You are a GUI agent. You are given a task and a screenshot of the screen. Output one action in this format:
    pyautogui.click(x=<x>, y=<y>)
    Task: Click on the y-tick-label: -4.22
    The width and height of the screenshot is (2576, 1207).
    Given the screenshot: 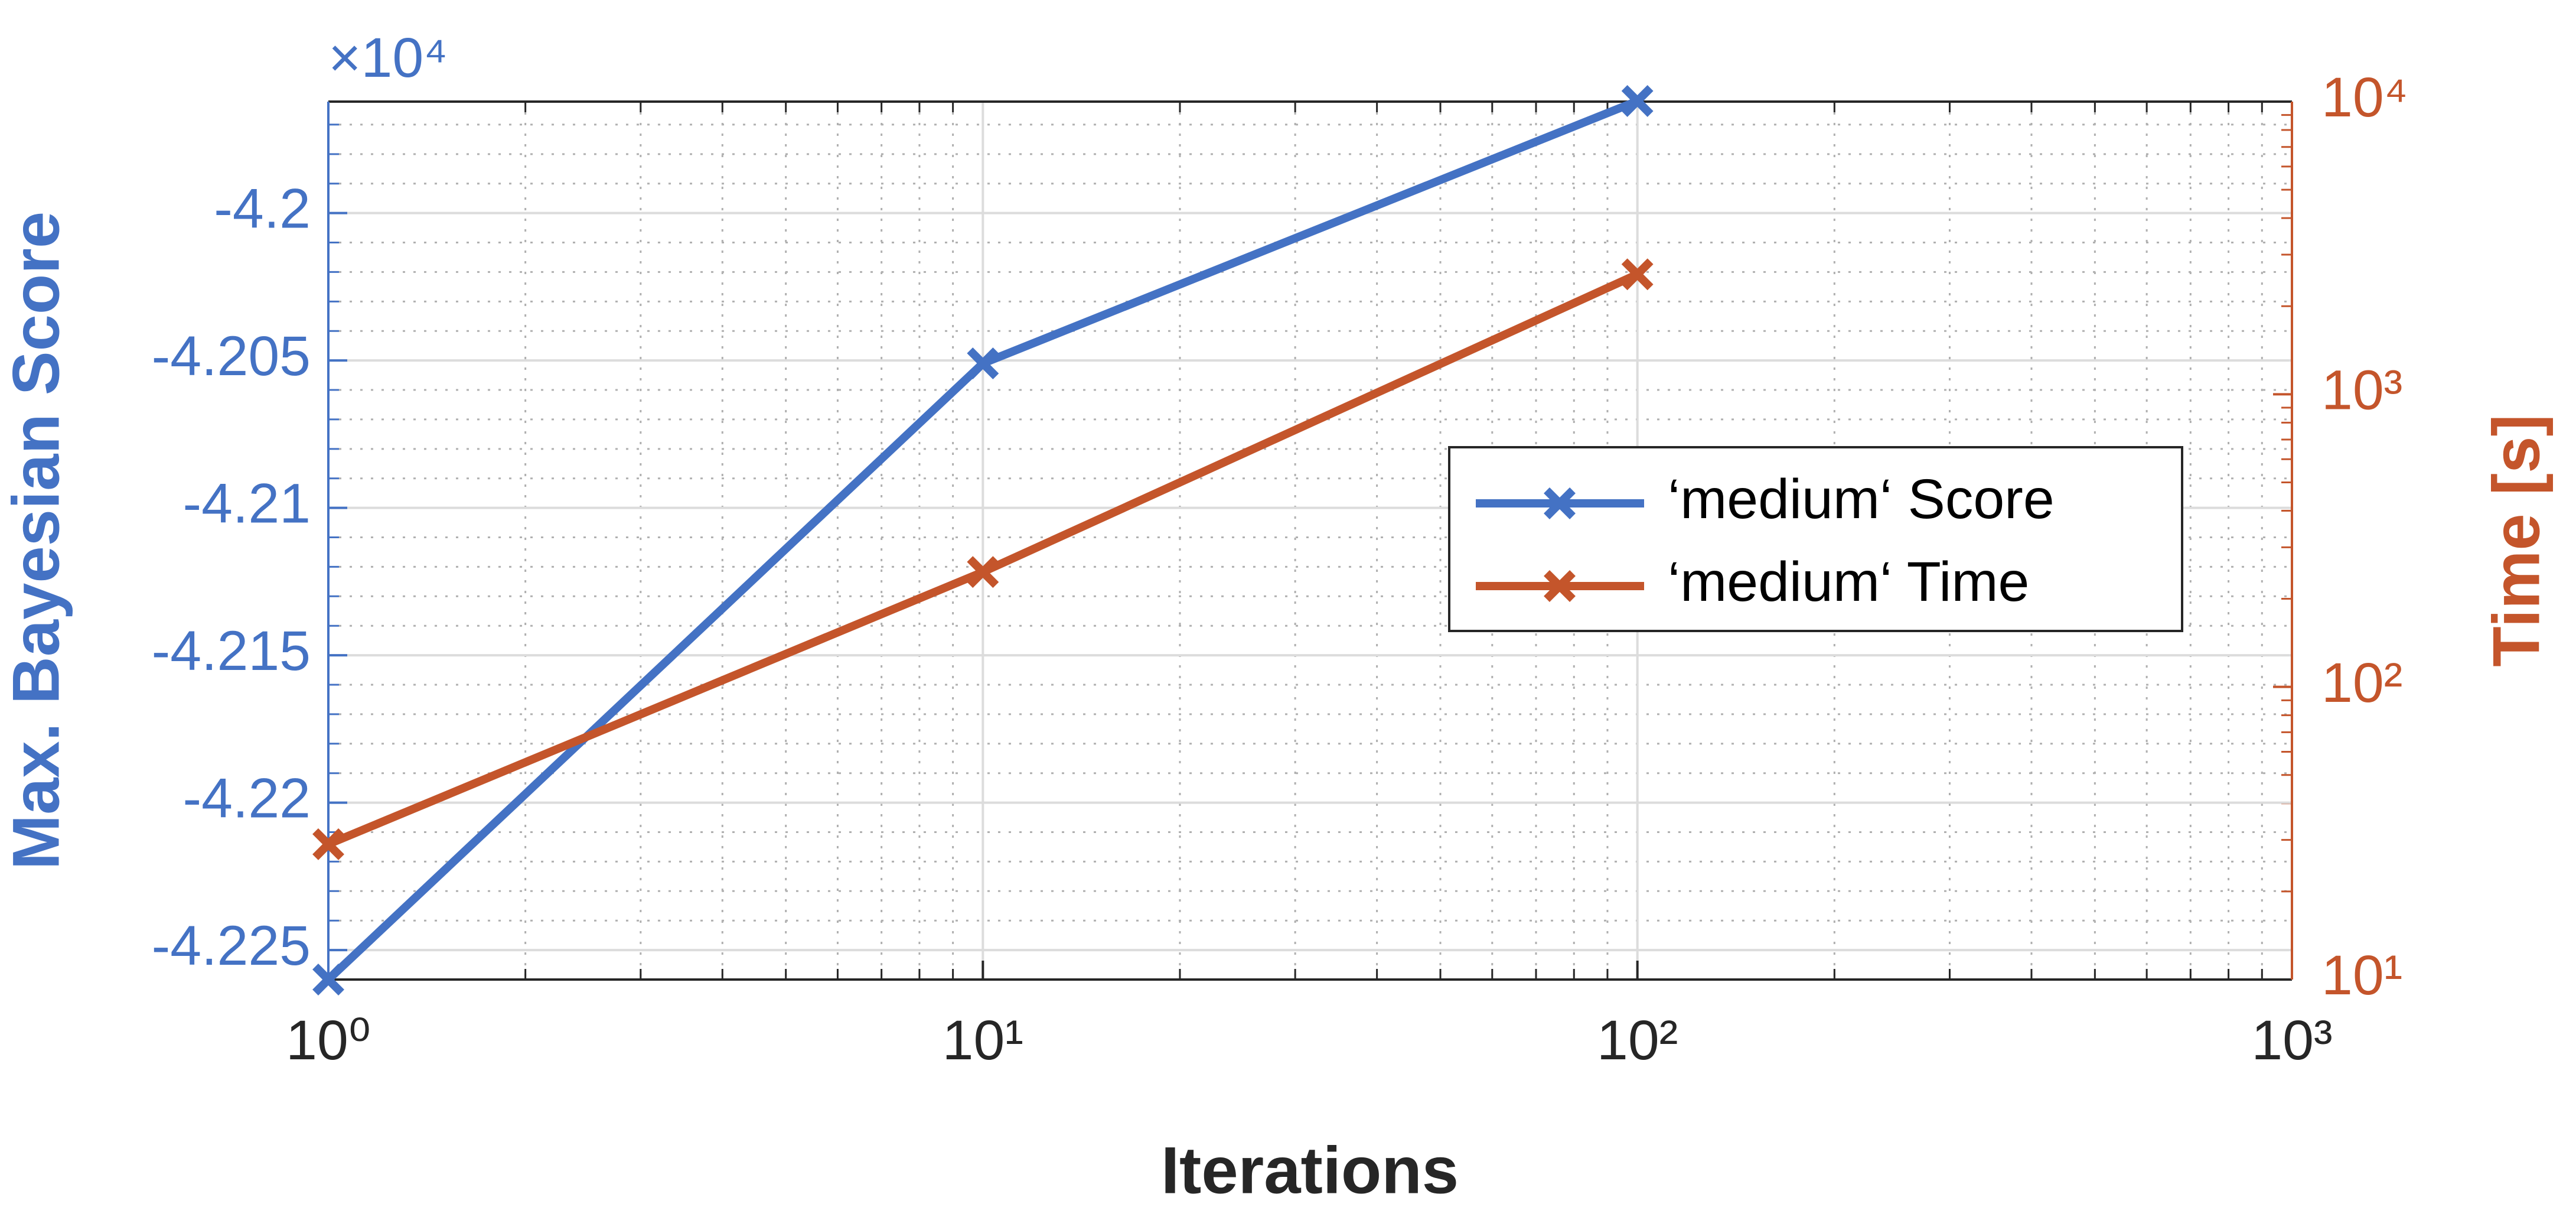 What is the action you would take?
    pyautogui.click(x=247, y=798)
    